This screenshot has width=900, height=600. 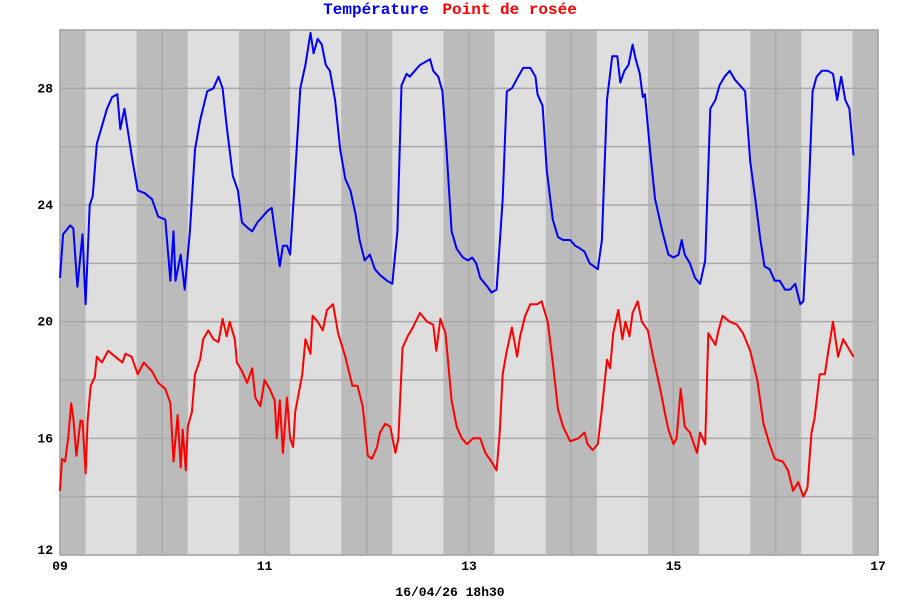 What do you see at coordinates (265, 566) in the screenshot?
I see `x-tick-label: 11` at bounding box center [265, 566].